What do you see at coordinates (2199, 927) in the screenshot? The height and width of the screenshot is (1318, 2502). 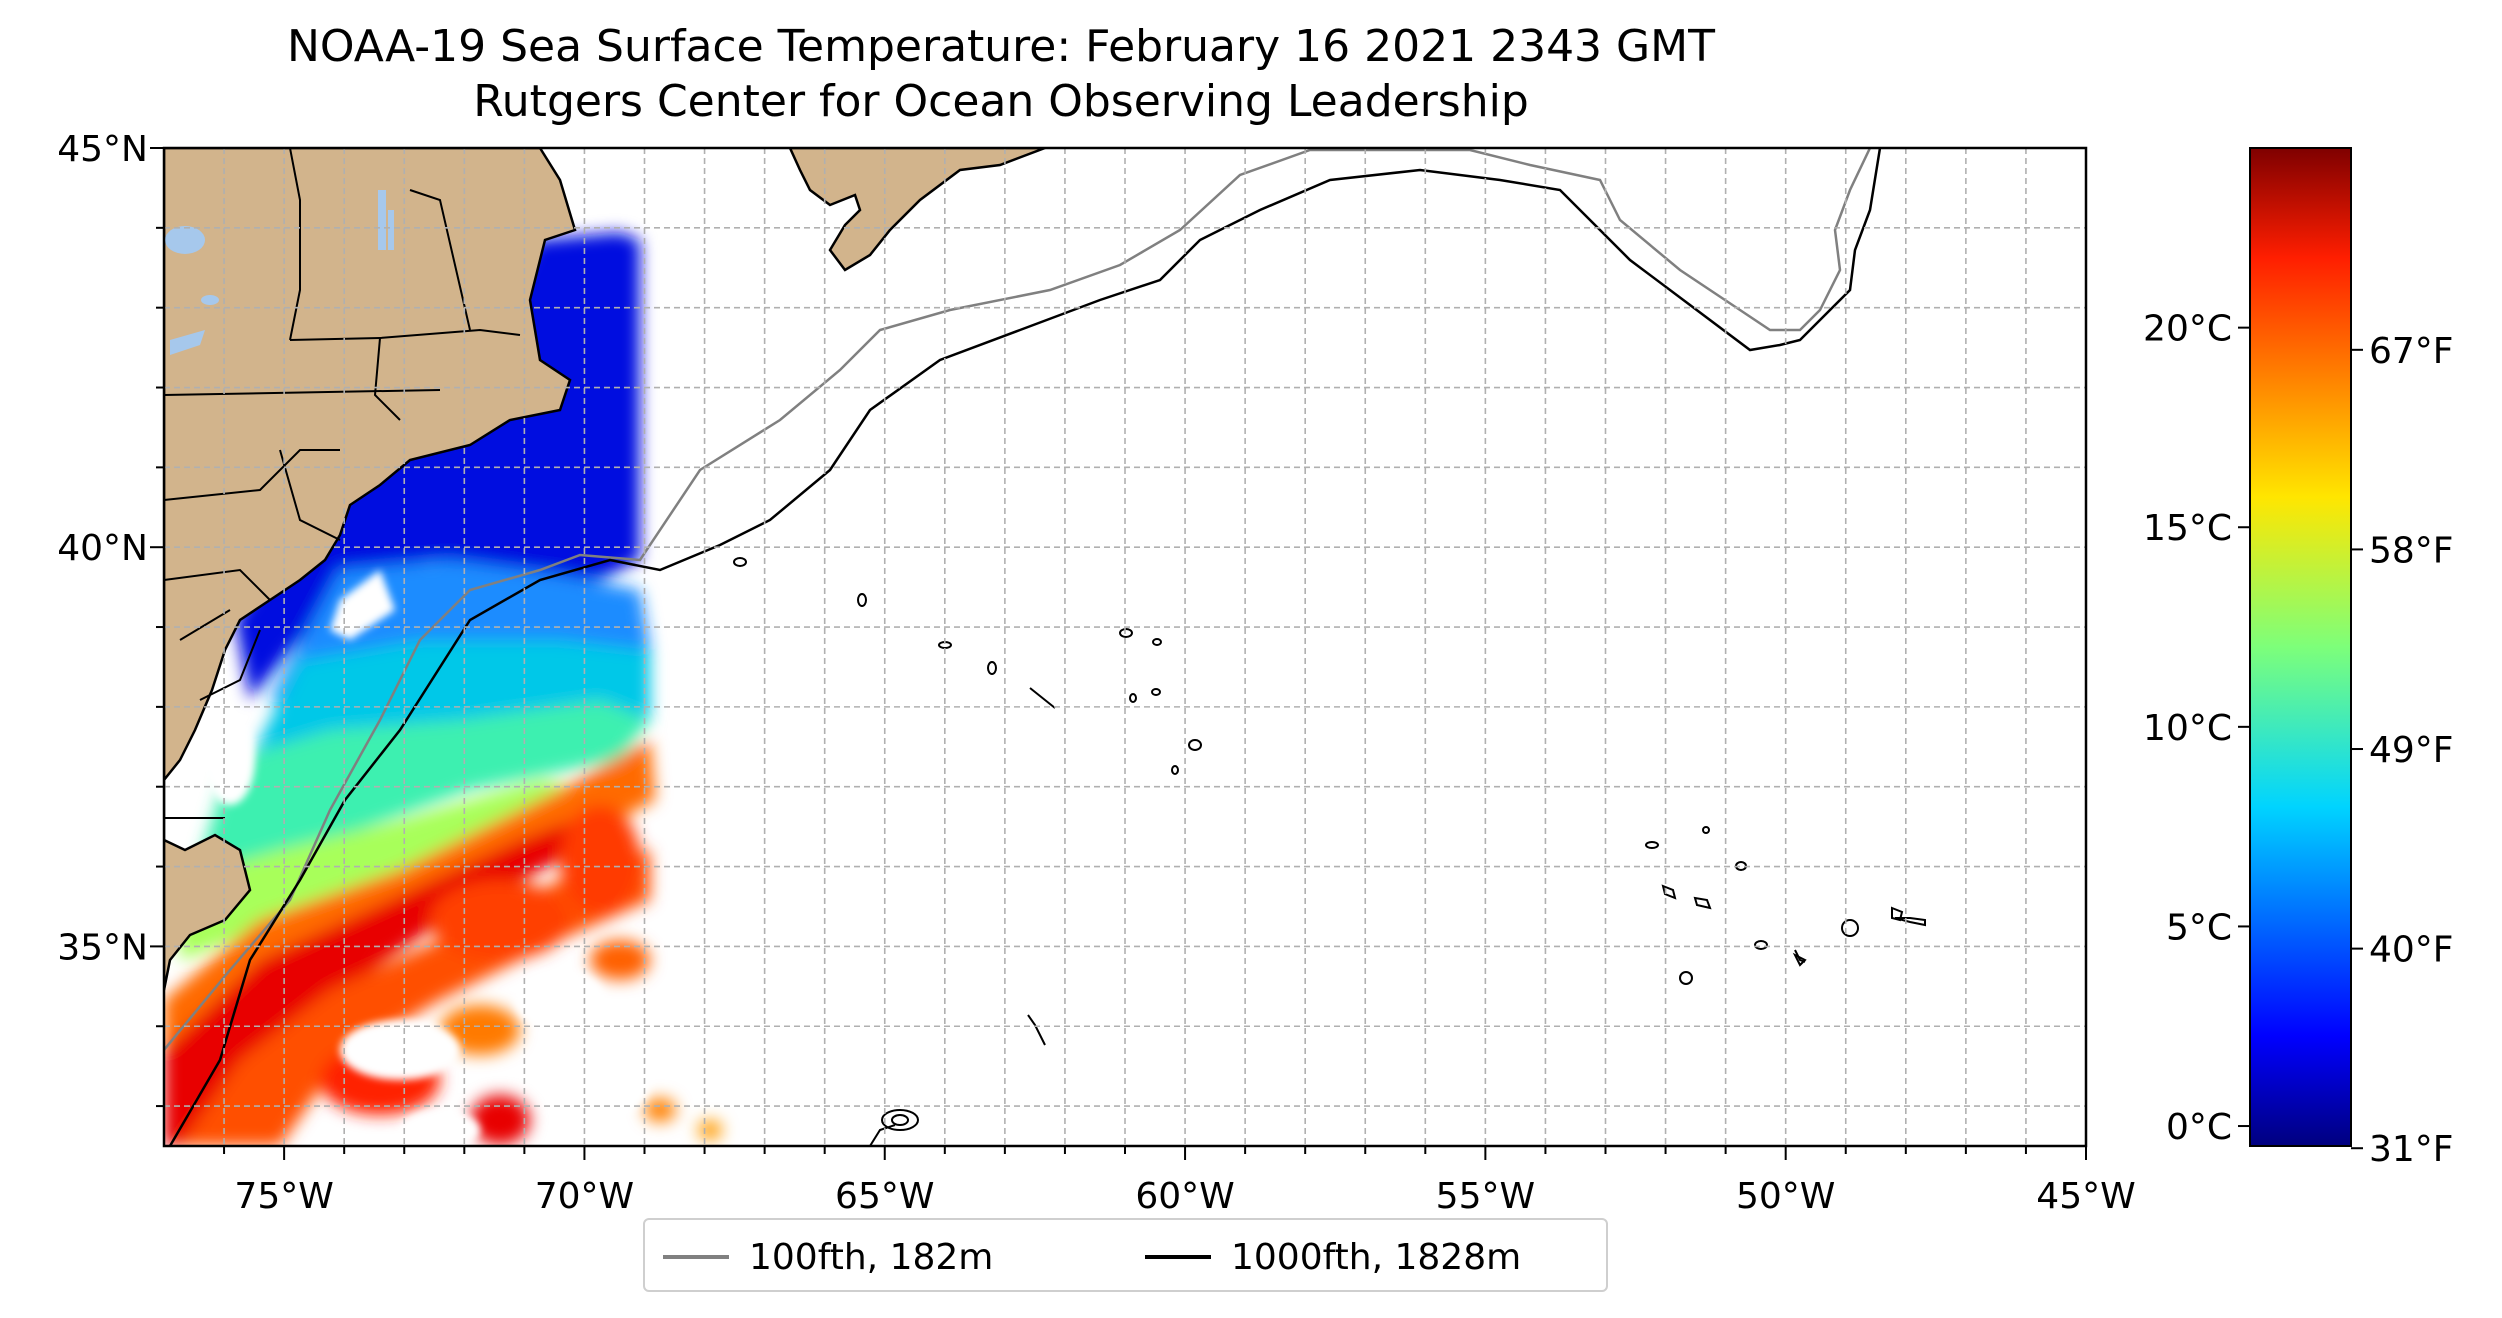 I see `colorbar-c-label: 5°C` at bounding box center [2199, 927].